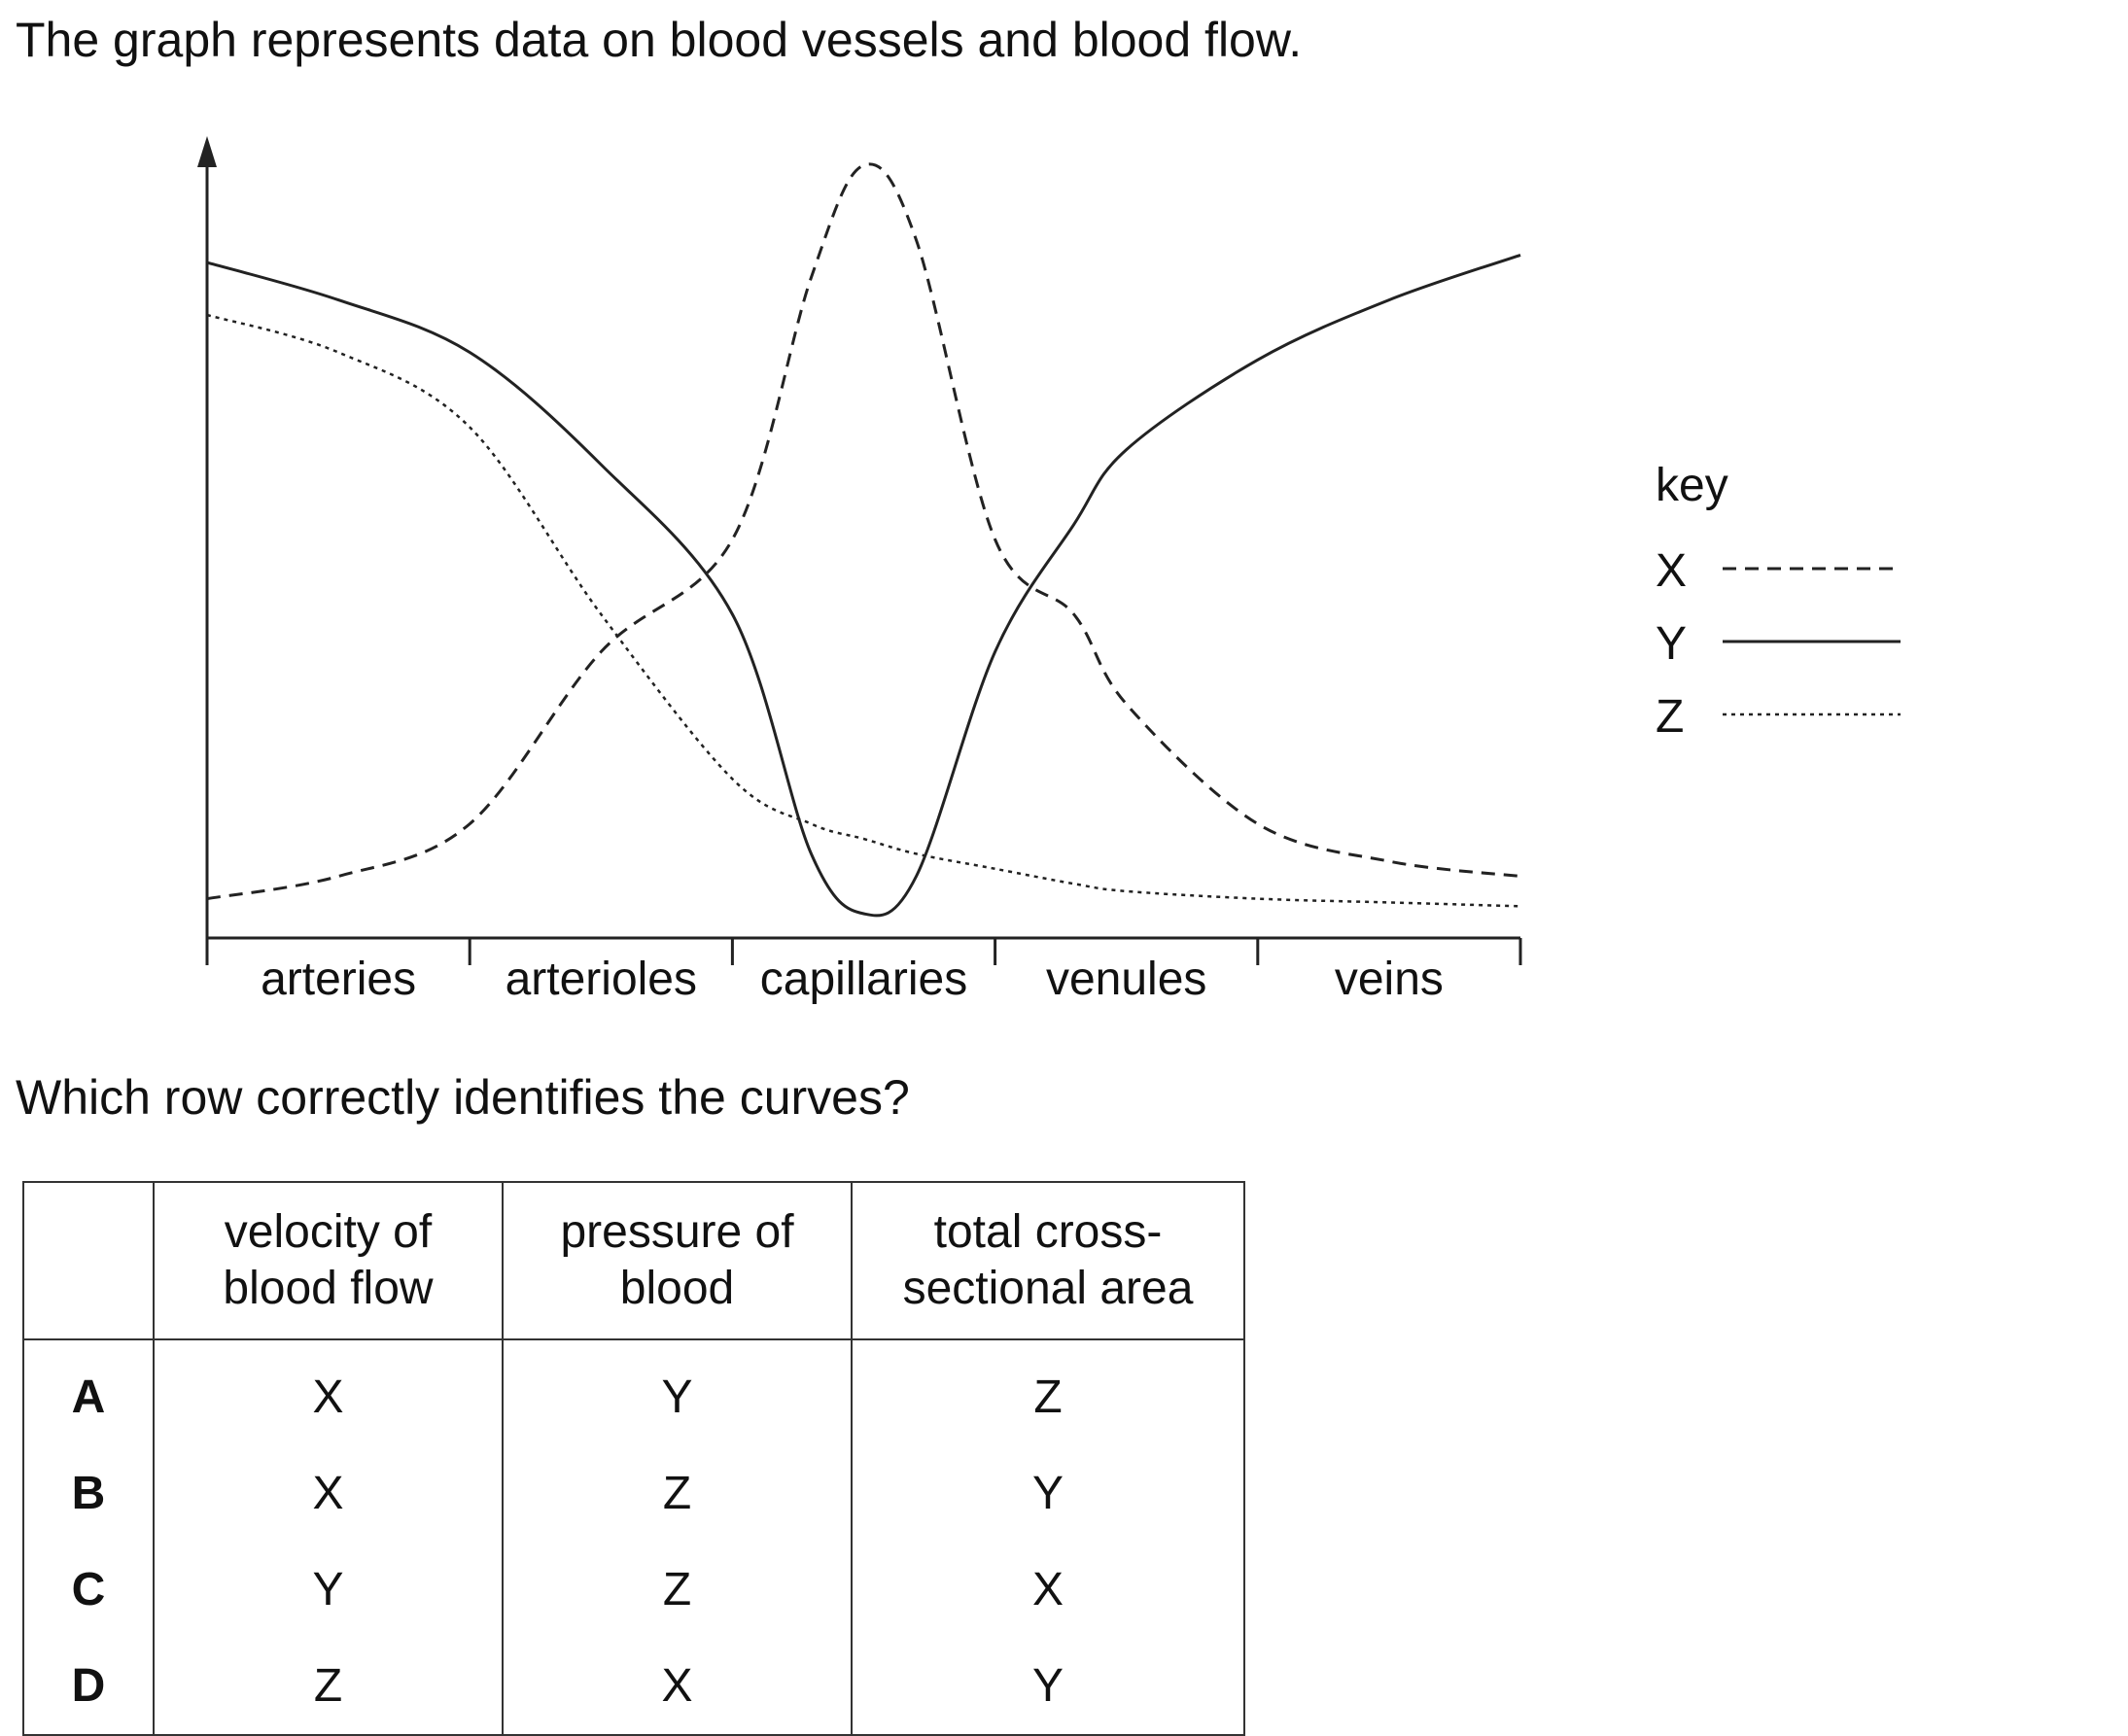 This screenshot has width=2128, height=1736. I want to click on cell-velocity: Z, so click(328, 1687).